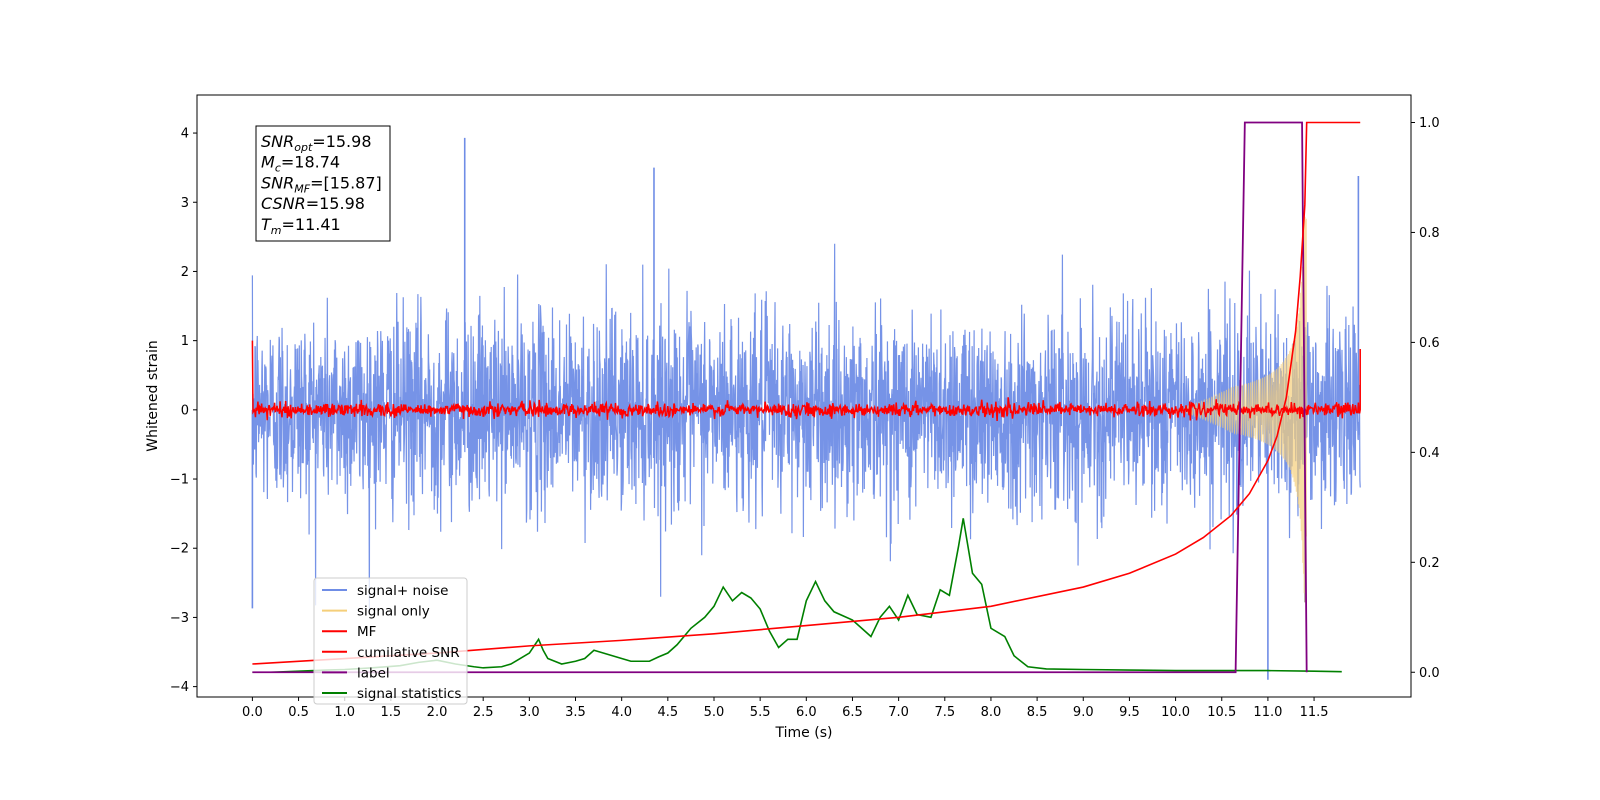 The width and height of the screenshot is (1600, 800). What do you see at coordinates (667, 712) in the screenshot?
I see `x-tick-label: 4.5` at bounding box center [667, 712].